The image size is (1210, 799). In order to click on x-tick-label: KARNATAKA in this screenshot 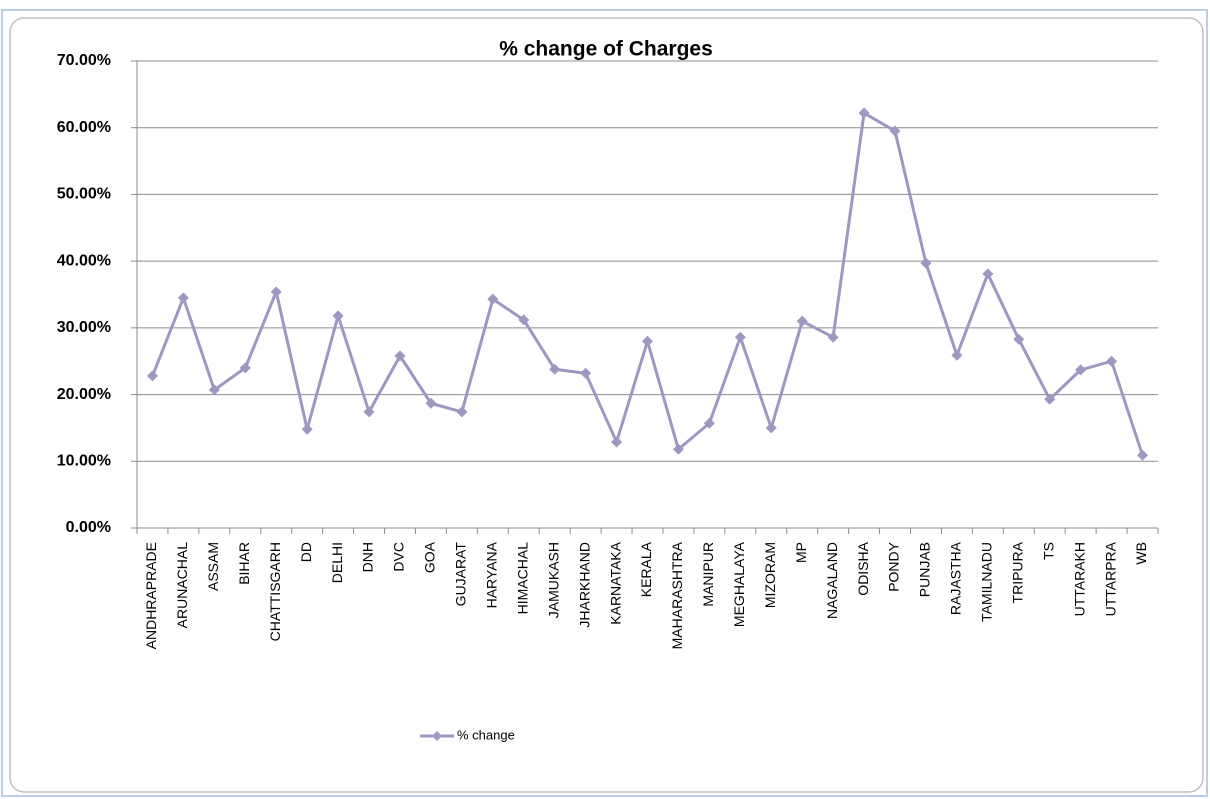, I will do `click(615, 582)`.